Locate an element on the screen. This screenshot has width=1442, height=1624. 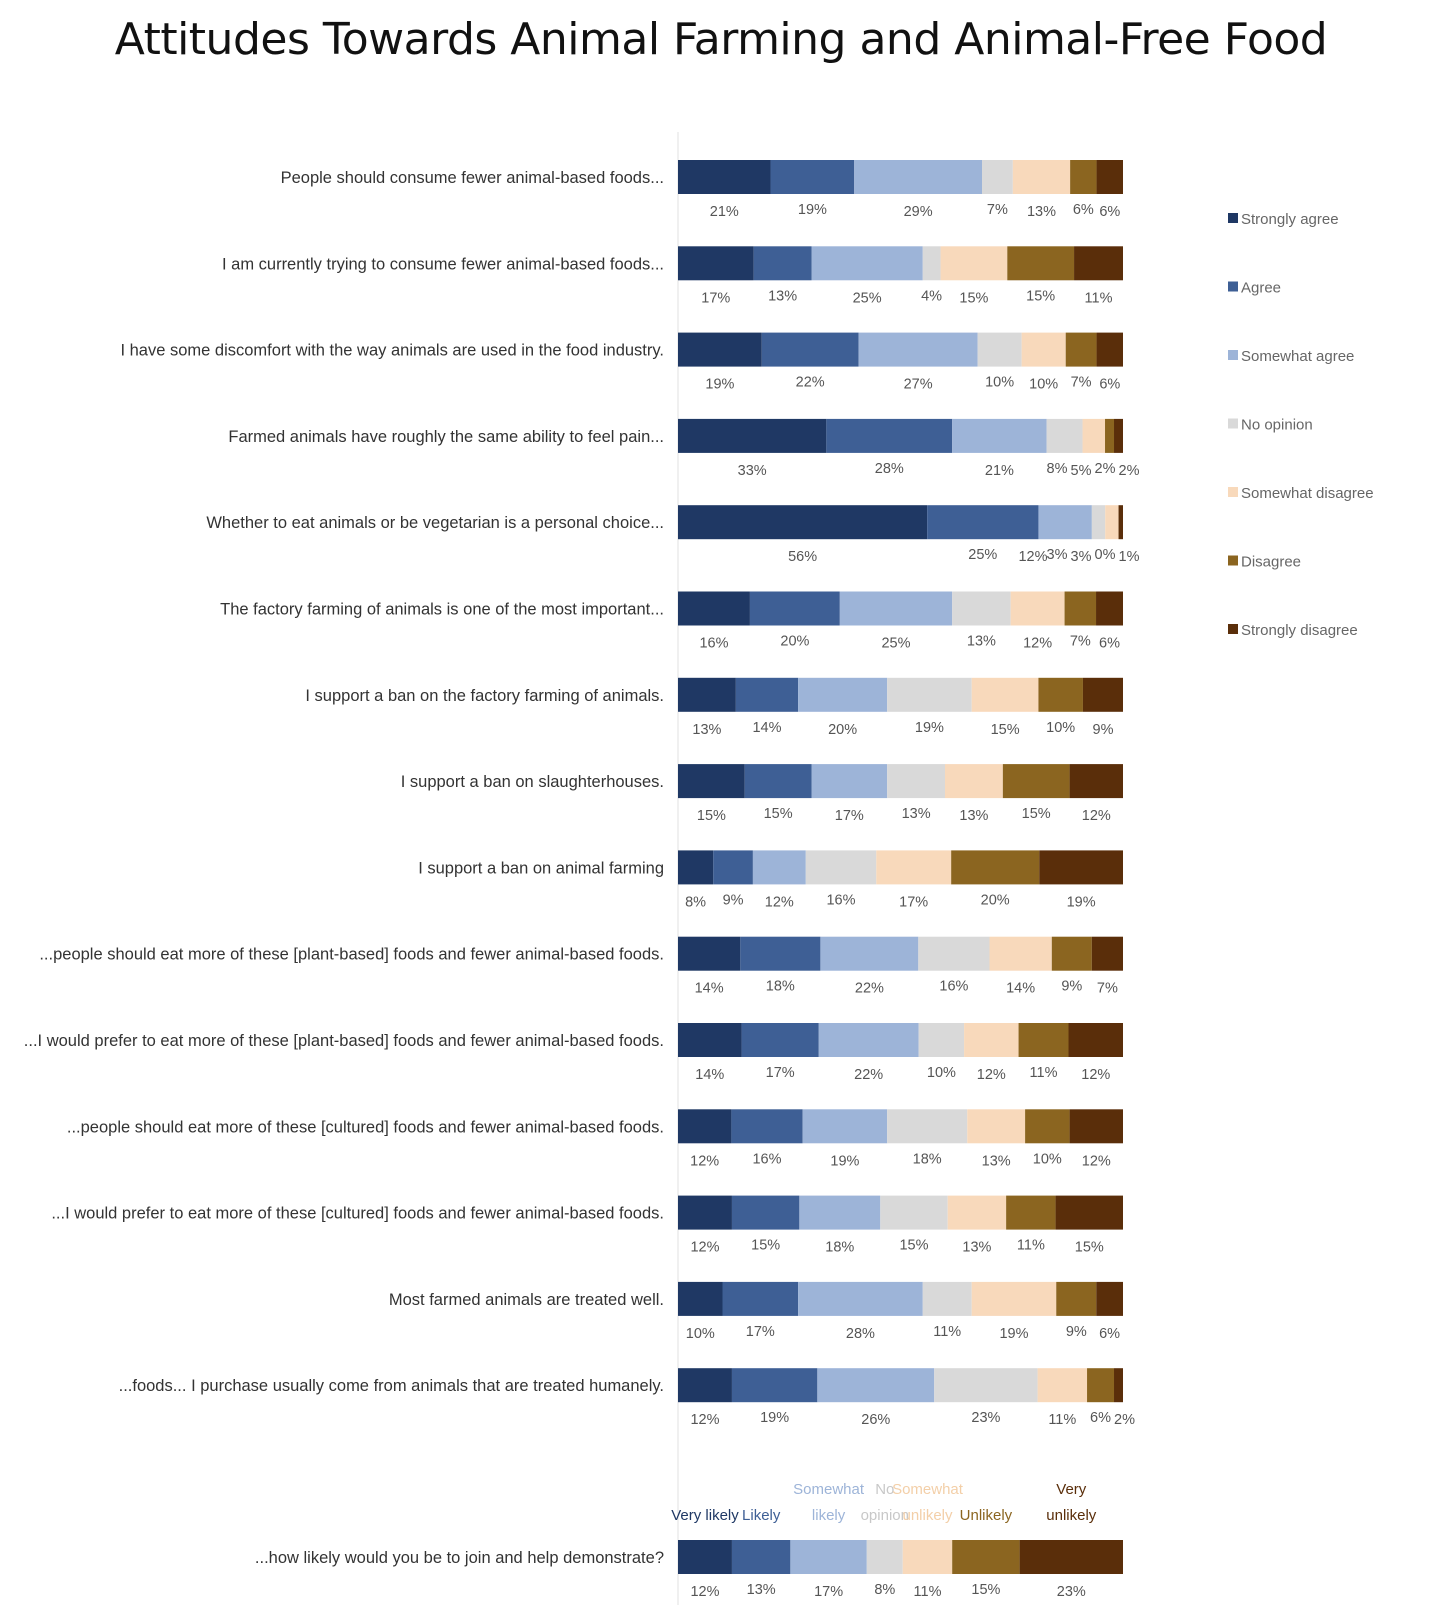
row-9-bar-agree is located at coordinates (733, 867).